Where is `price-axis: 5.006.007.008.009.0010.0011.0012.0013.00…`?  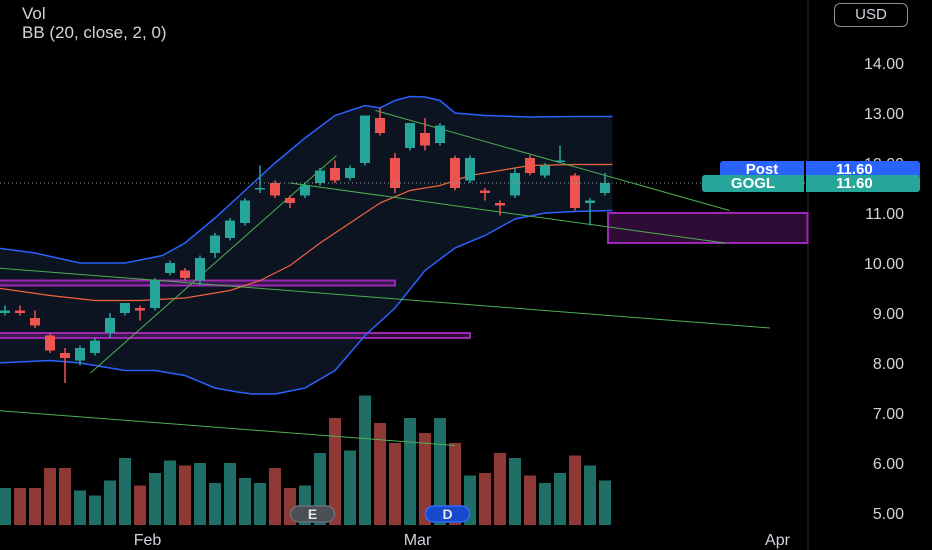
price-axis: 5.006.007.008.009.0010.0011.0012.0013.00… is located at coordinates (884, 289).